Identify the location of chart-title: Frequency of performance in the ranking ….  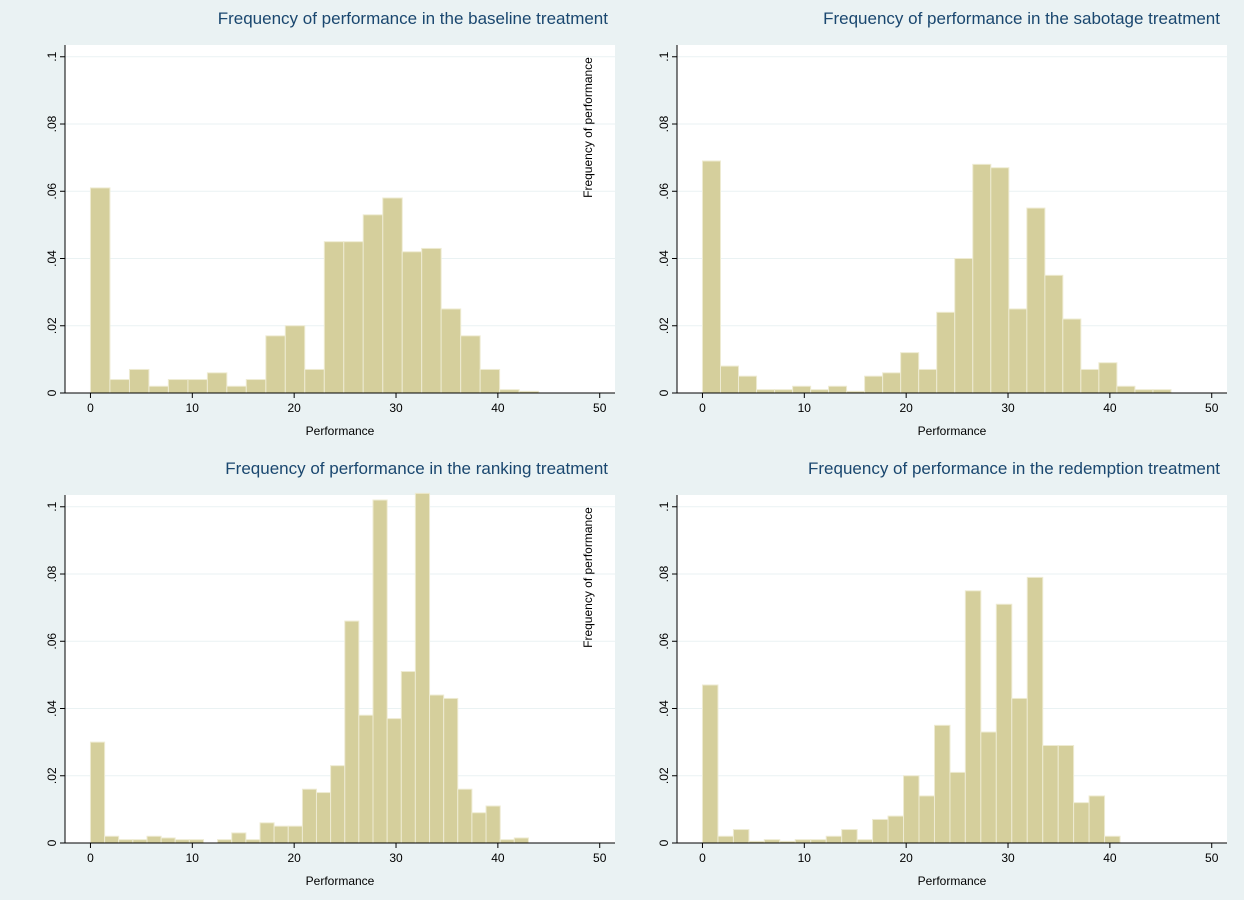
(416, 468).